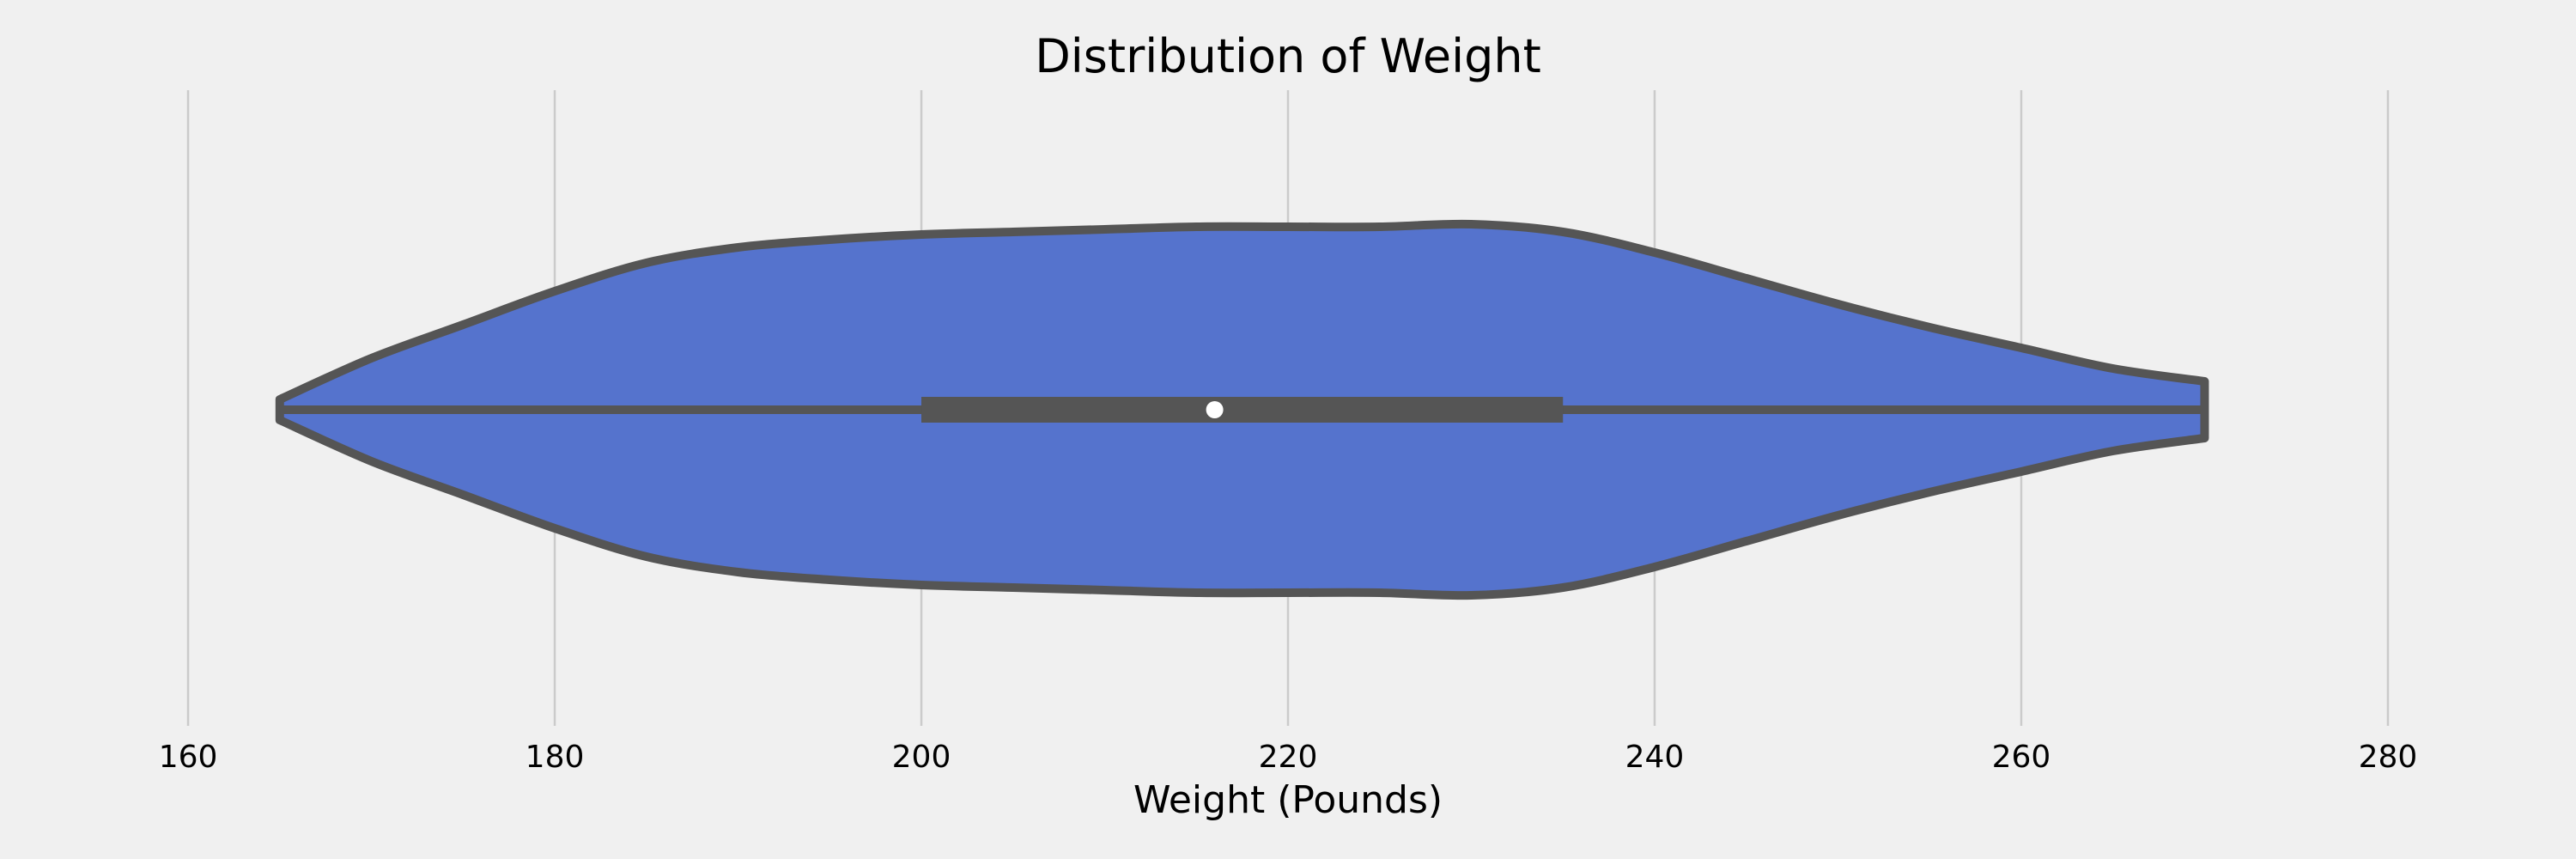 Image resolution: width=2576 pixels, height=859 pixels. I want to click on x-tick-label-200: 200, so click(921, 758).